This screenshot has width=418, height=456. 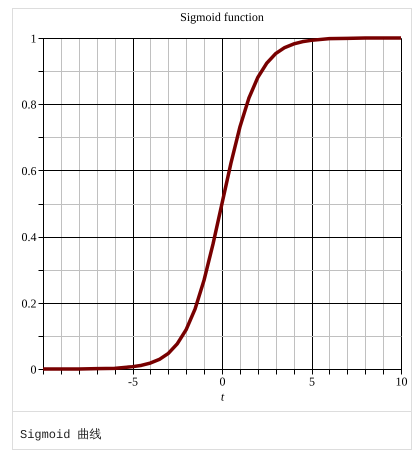 I want to click on x-tick-label: 10, so click(x=402, y=381).